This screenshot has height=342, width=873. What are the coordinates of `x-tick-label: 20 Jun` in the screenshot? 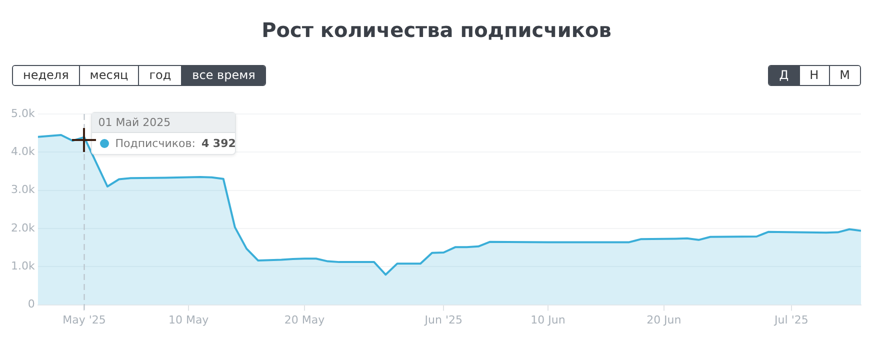 It's located at (664, 319).